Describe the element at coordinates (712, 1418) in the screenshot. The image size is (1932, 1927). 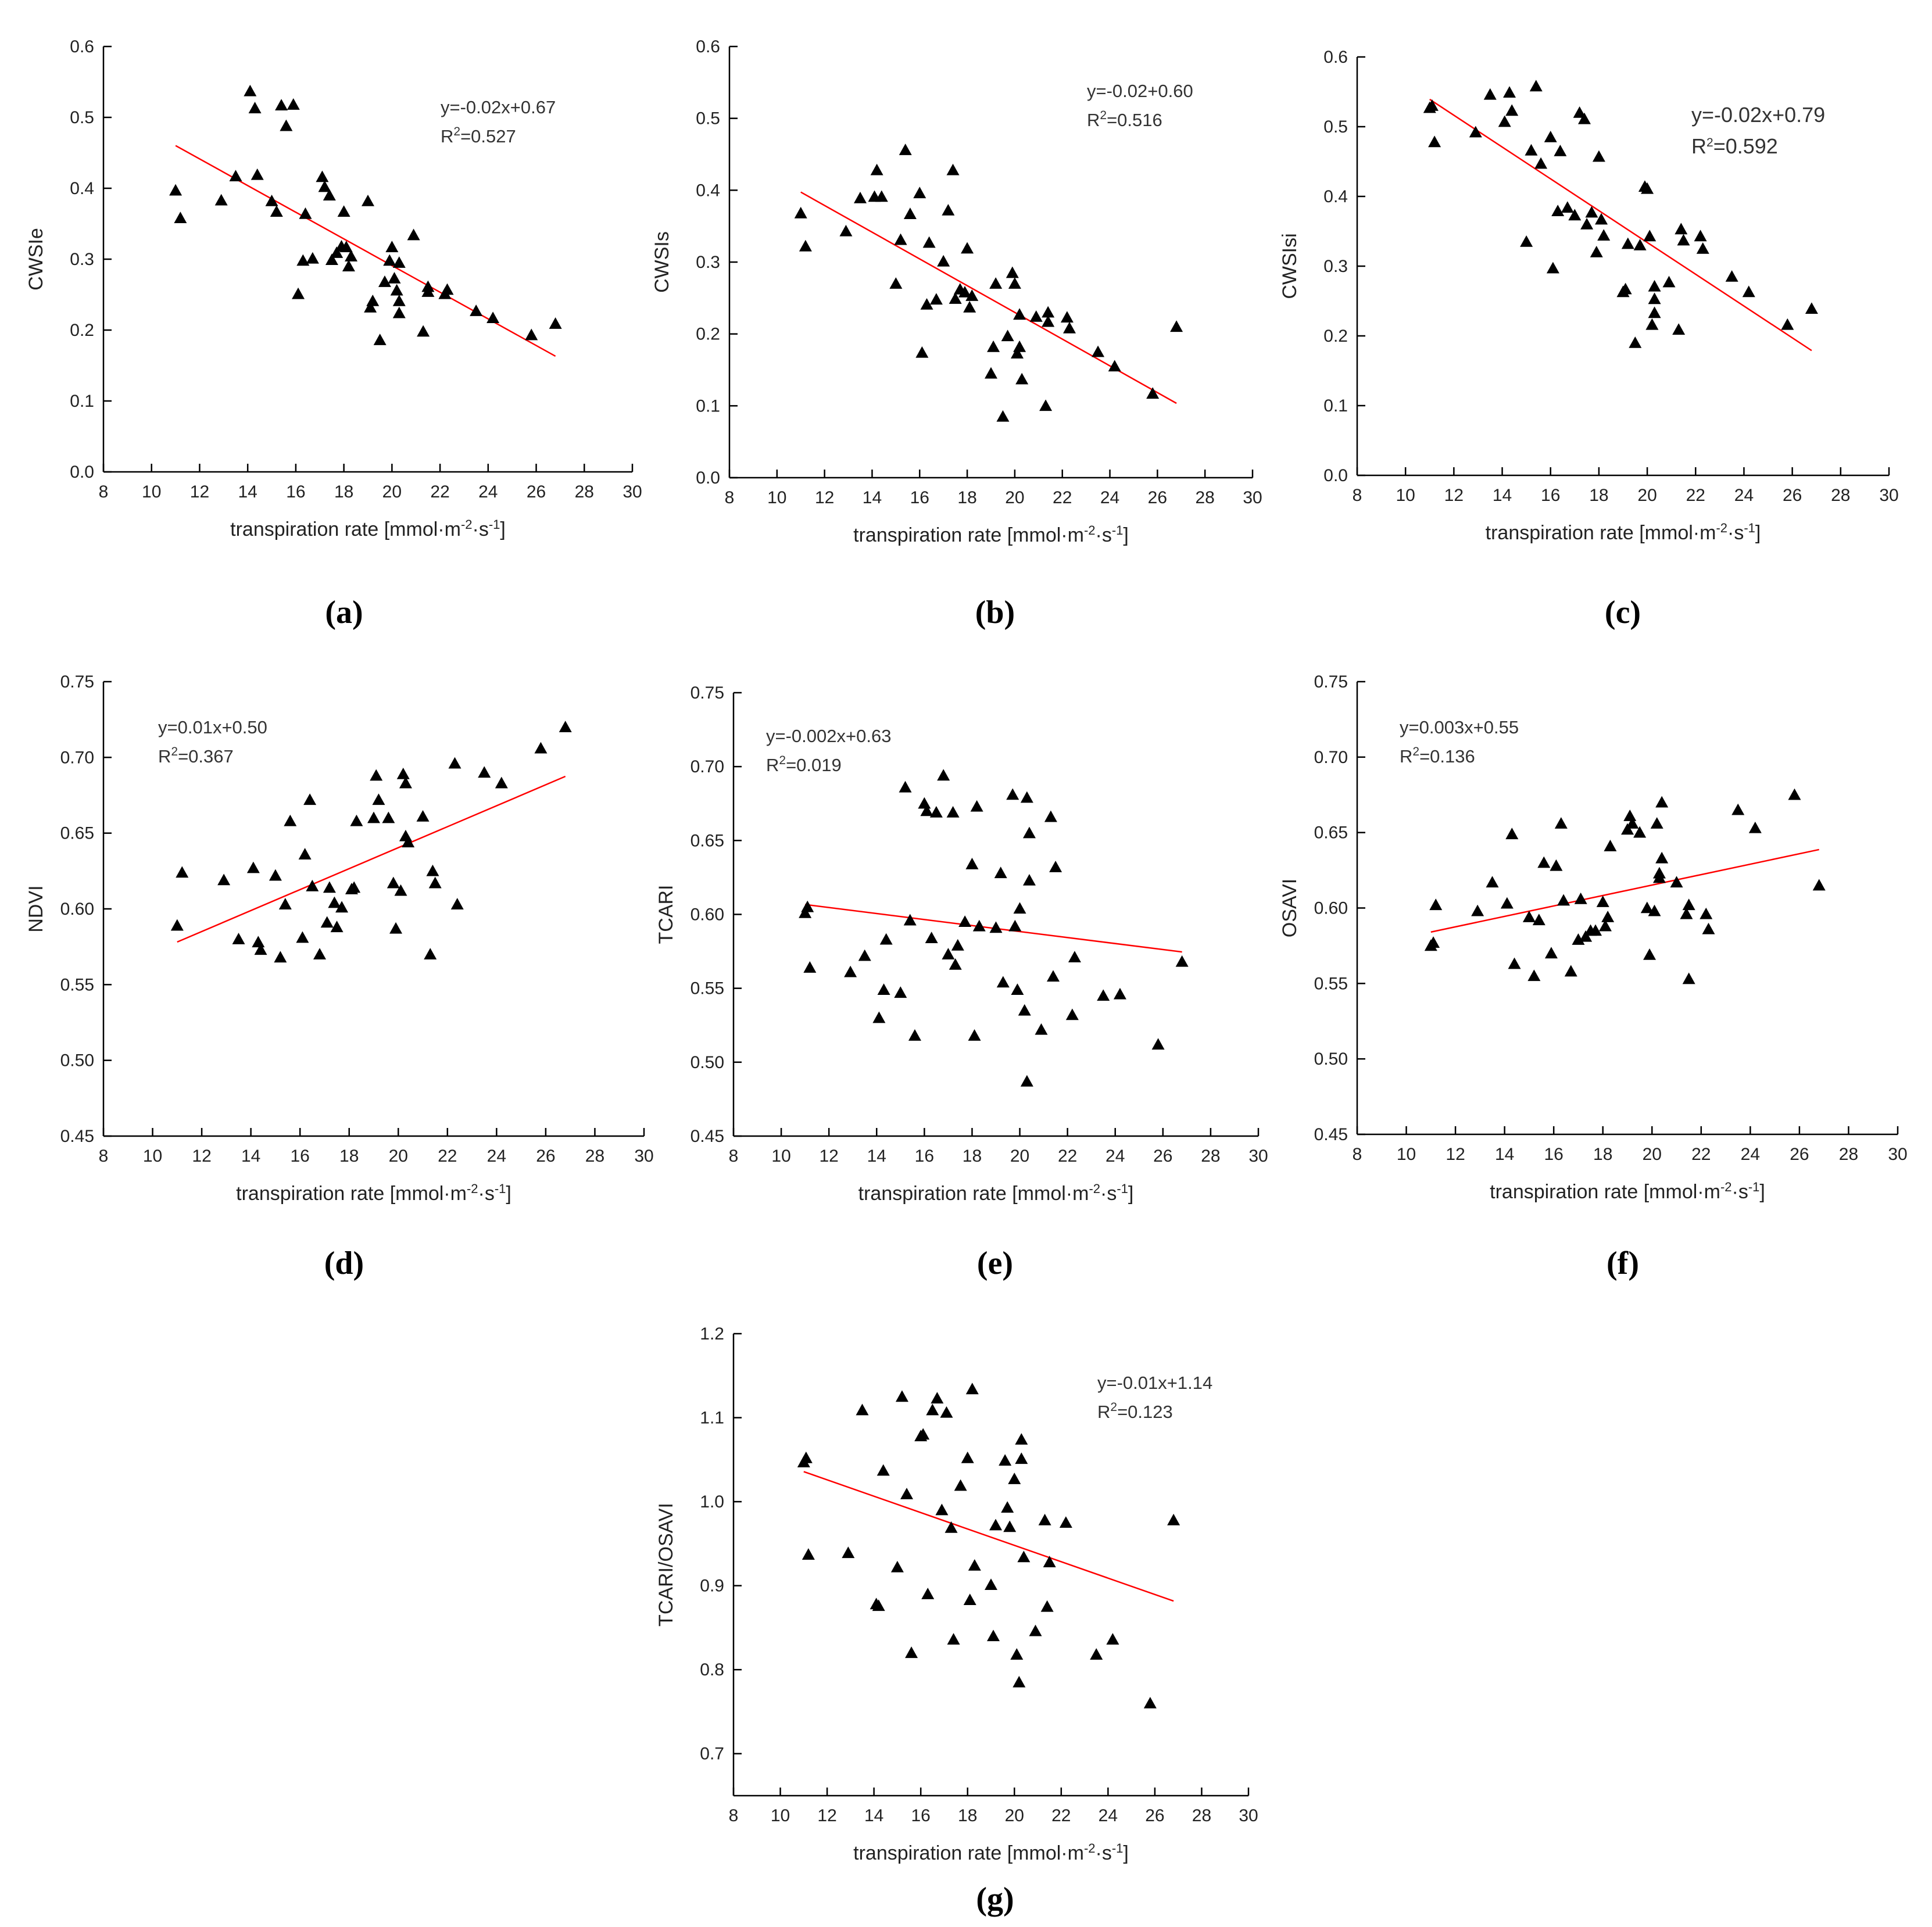
I see `y-tick-label: 1.1` at that location.